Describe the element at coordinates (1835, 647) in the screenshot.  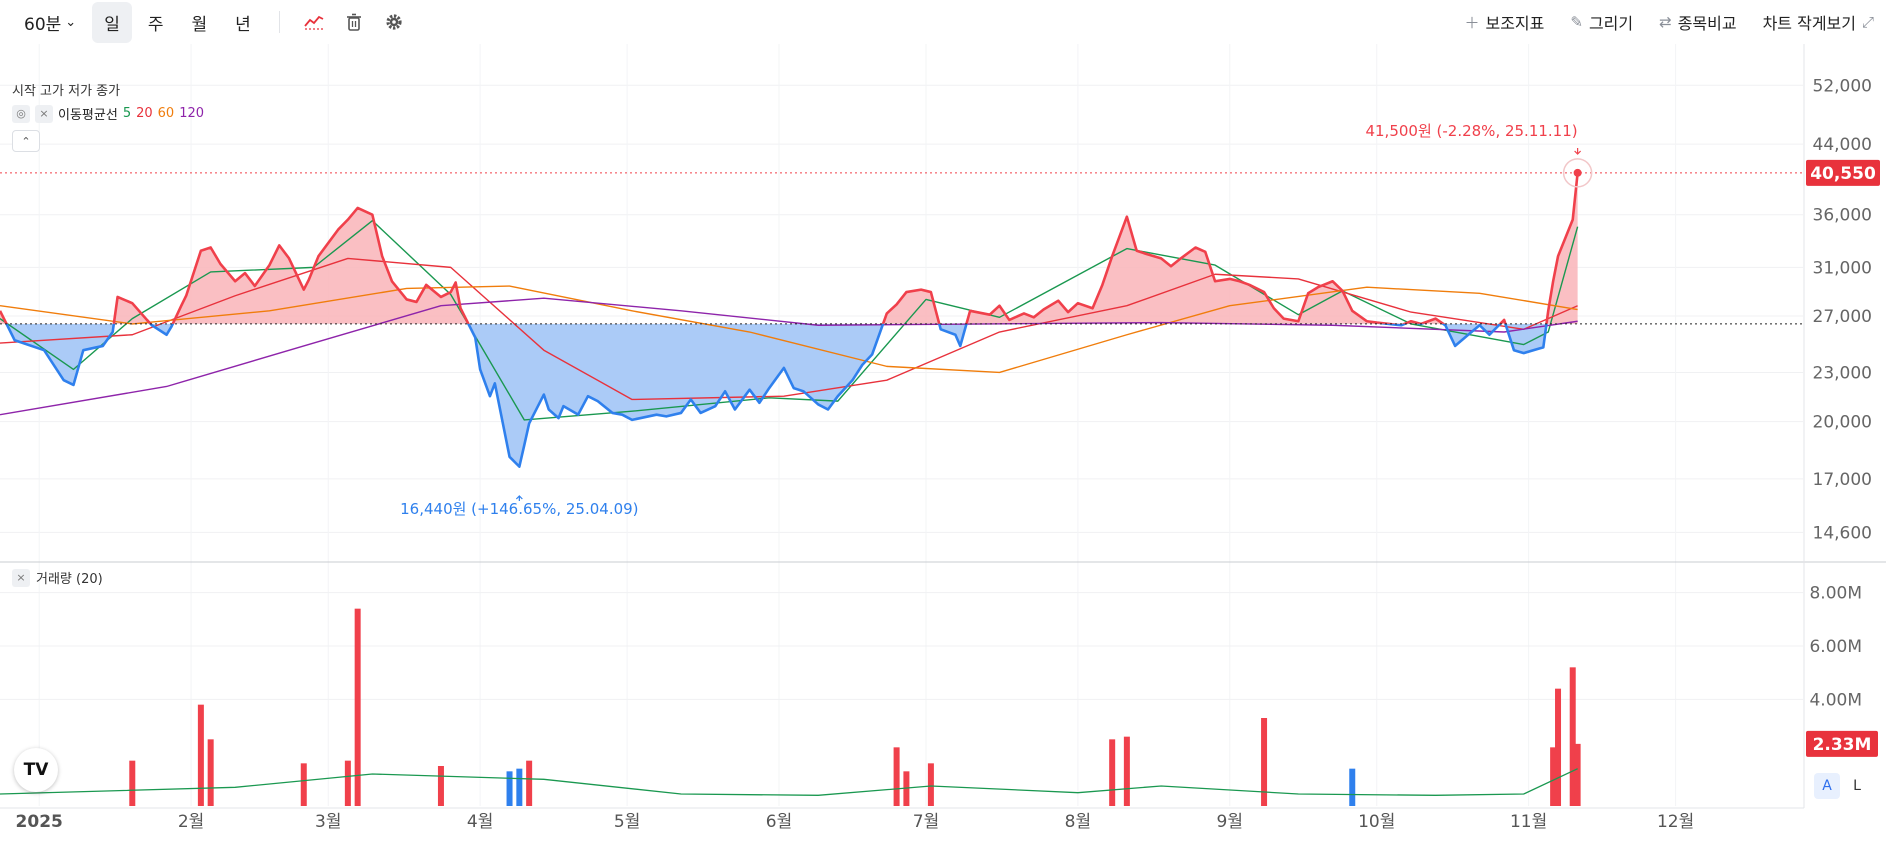
I see `volume-axis-tick: 6.00M` at that location.